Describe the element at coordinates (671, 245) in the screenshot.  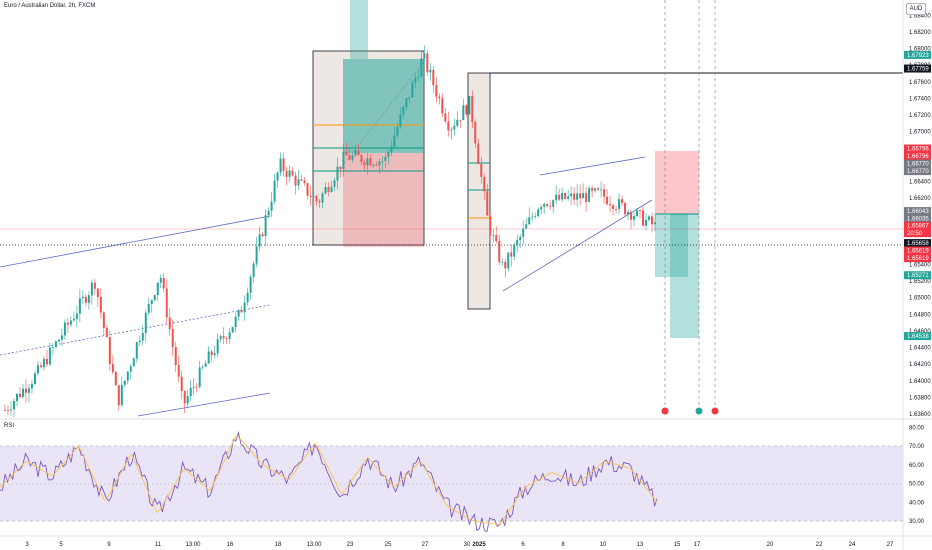
I see `short-position-target` at that location.